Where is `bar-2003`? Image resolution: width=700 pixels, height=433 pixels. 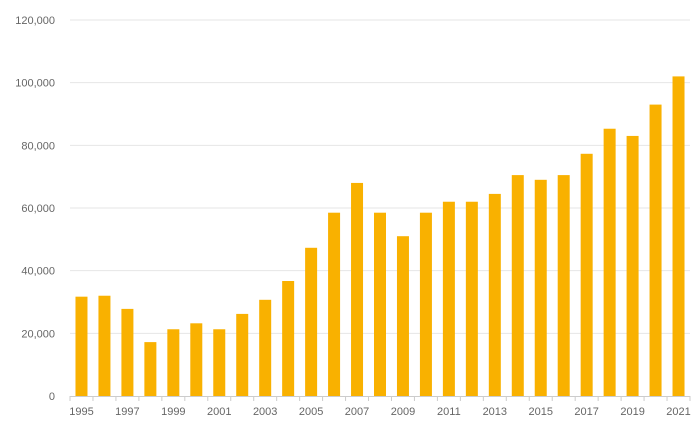
bar-2003 is located at coordinates (265, 347).